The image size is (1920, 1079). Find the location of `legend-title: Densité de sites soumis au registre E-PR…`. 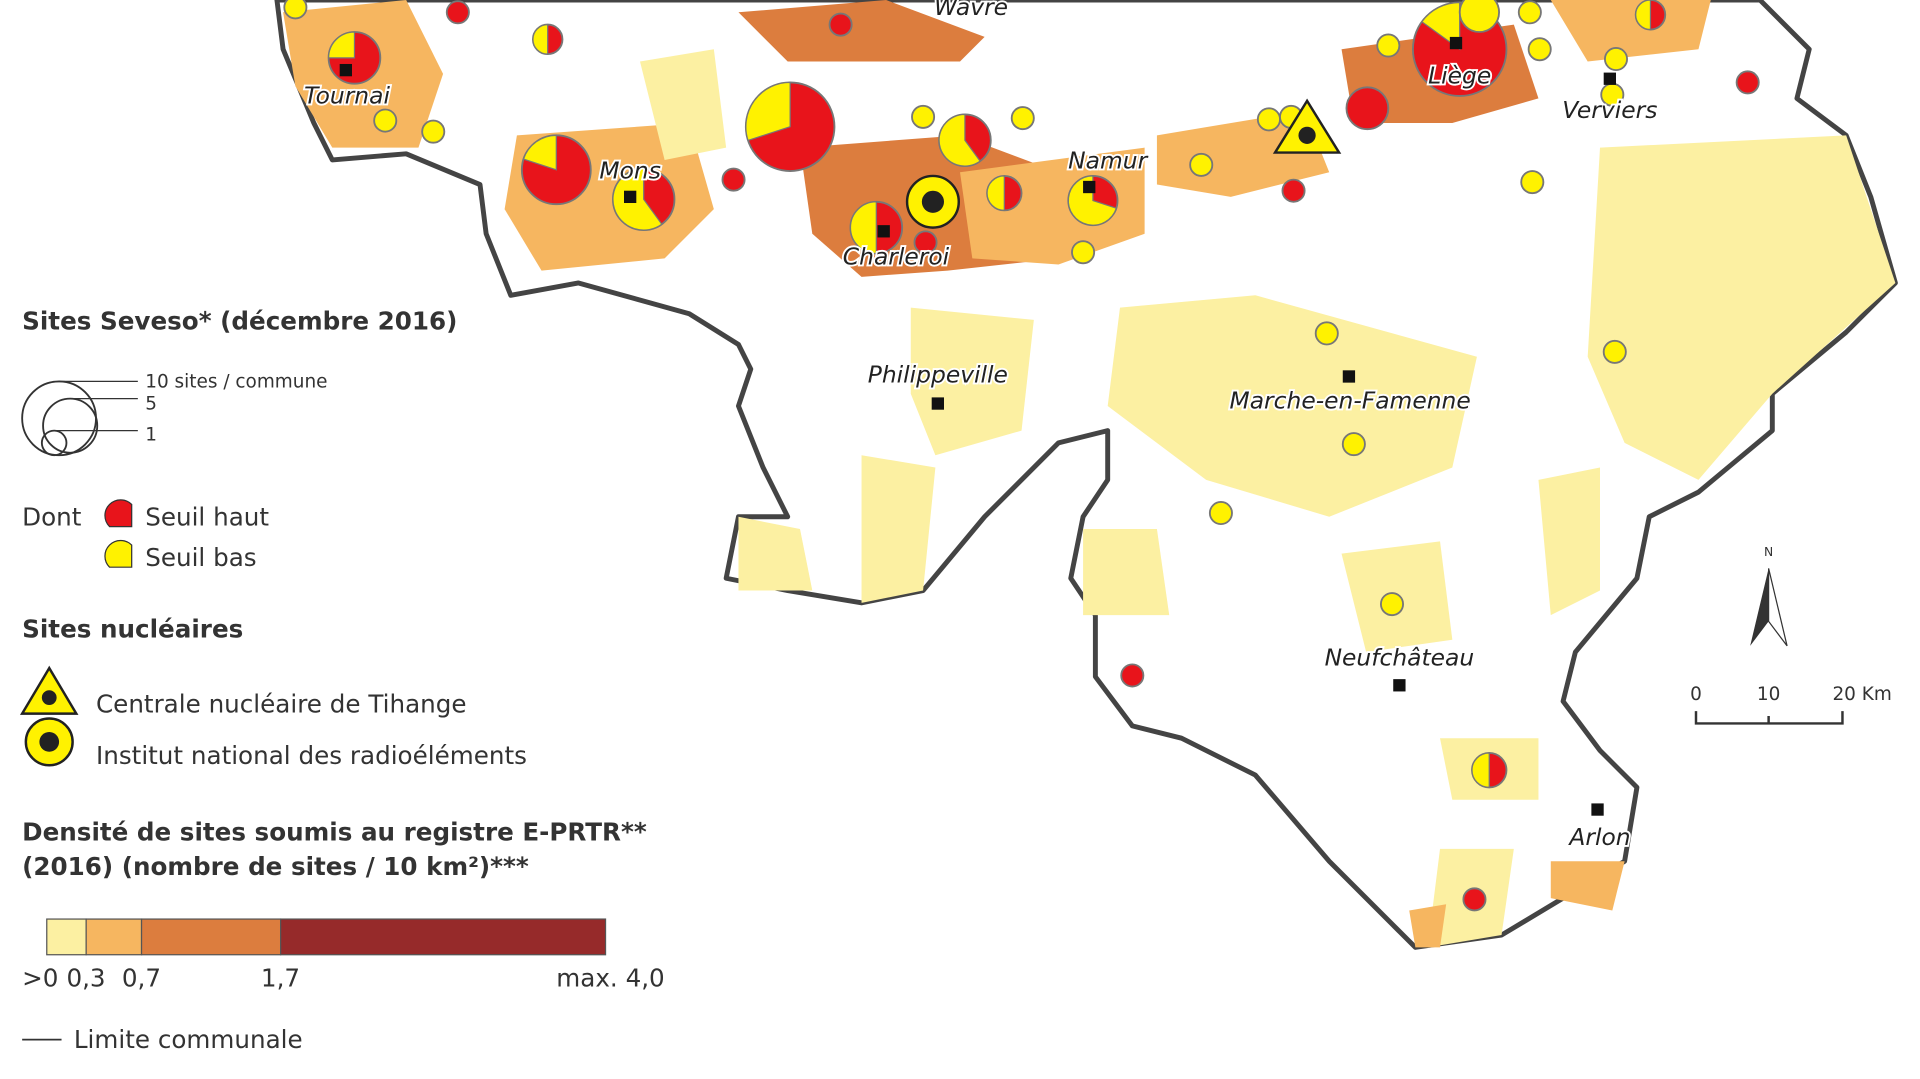

legend-title: Densité de sites soumis au registre E-PR… is located at coordinates (334, 831).